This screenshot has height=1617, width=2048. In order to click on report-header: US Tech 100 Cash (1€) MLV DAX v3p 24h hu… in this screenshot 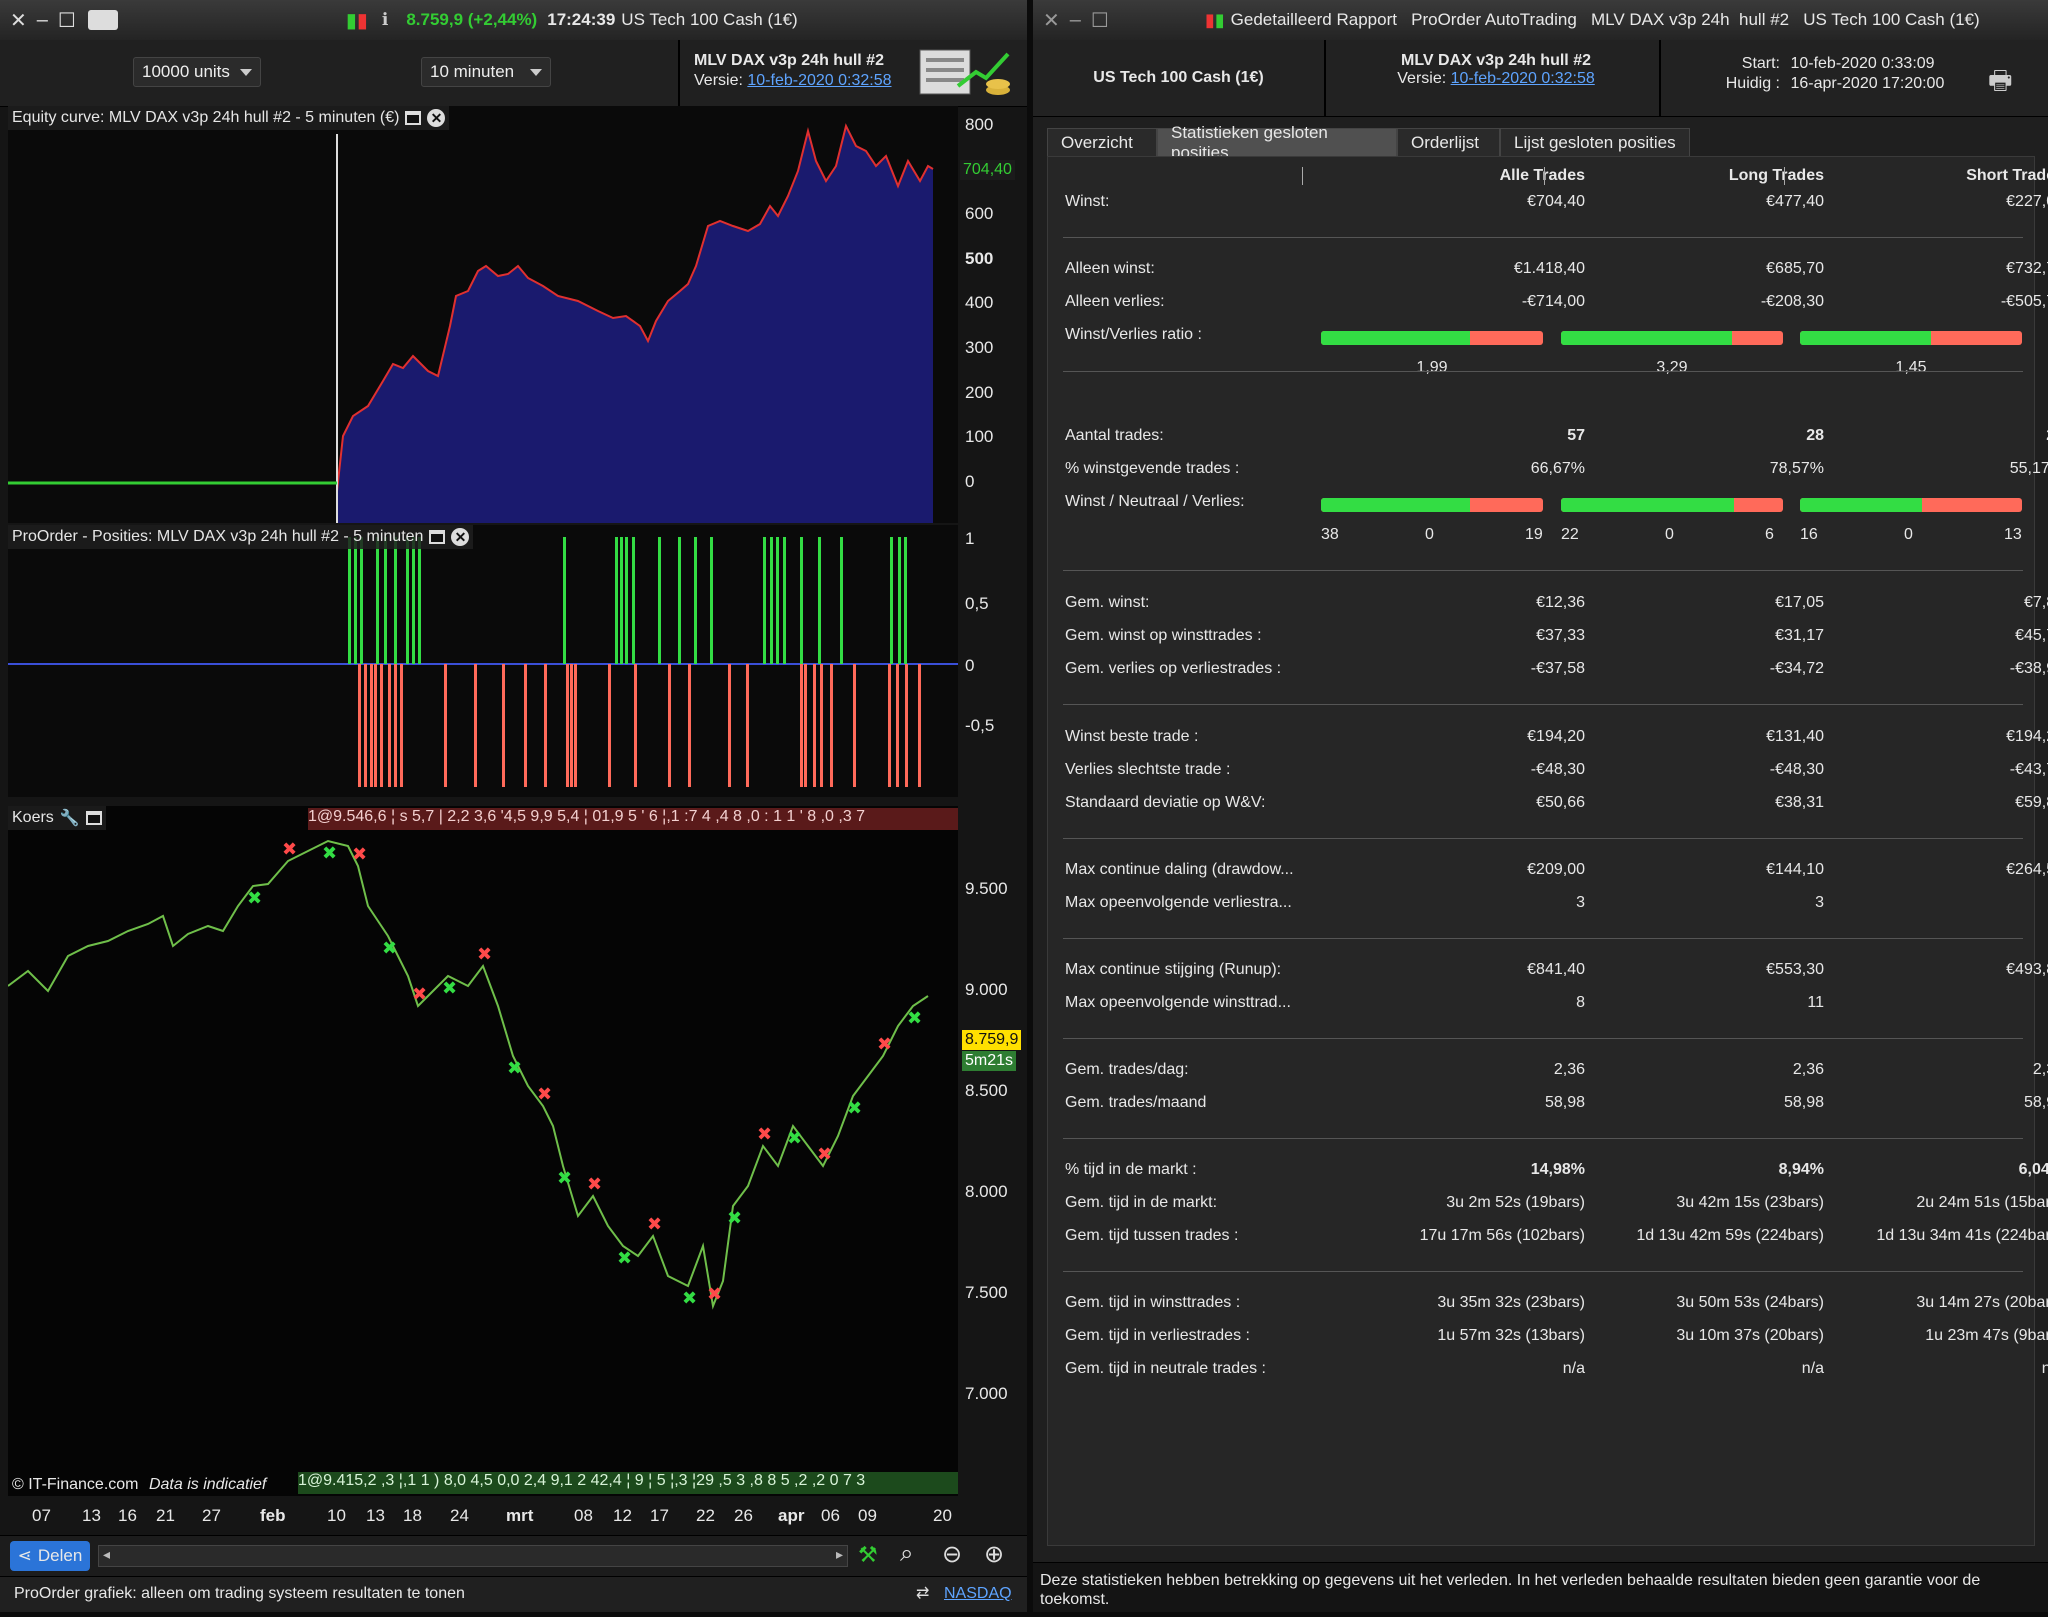, I will do `click(1540, 78)`.